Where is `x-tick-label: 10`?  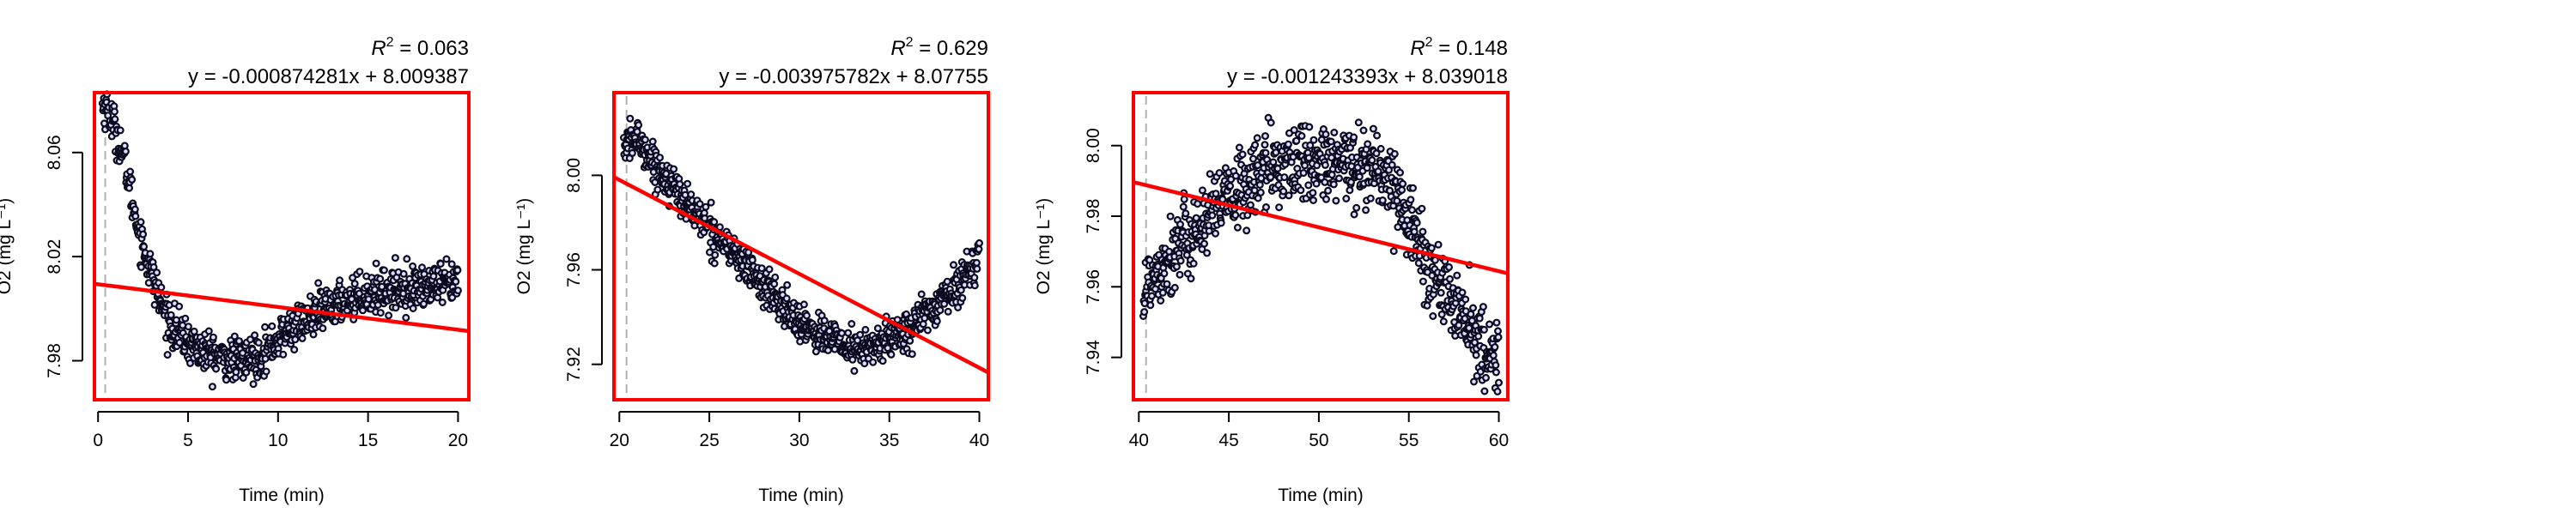
x-tick-label: 10 is located at coordinates (278, 440).